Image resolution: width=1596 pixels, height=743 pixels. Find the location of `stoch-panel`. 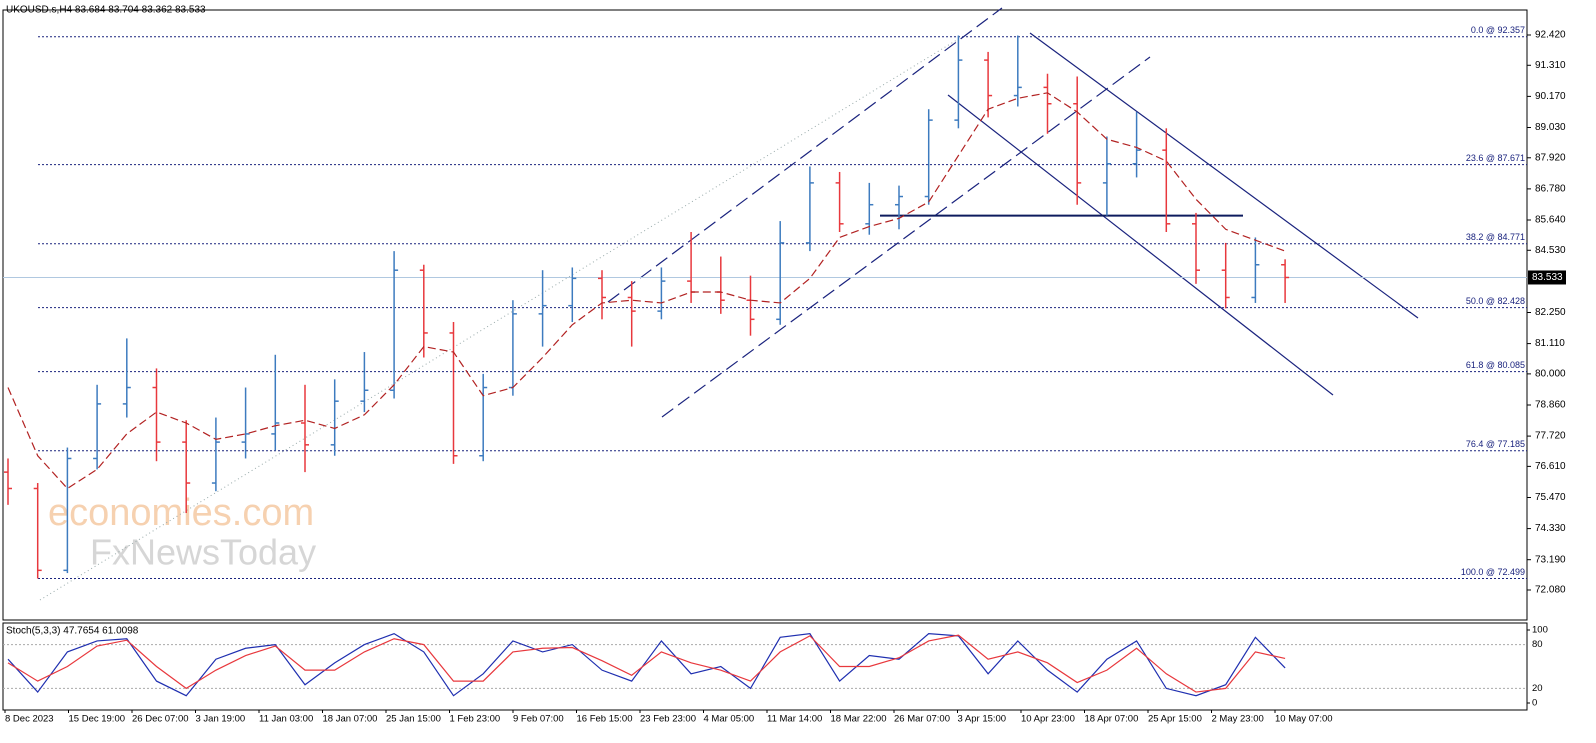

stoch-panel is located at coordinates (765, 666).